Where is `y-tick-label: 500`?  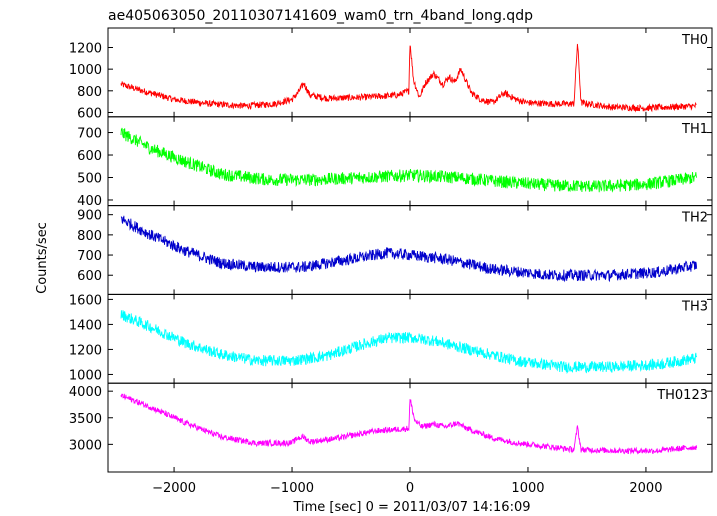 y-tick-label: 500 is located at coordinates (89, 178).